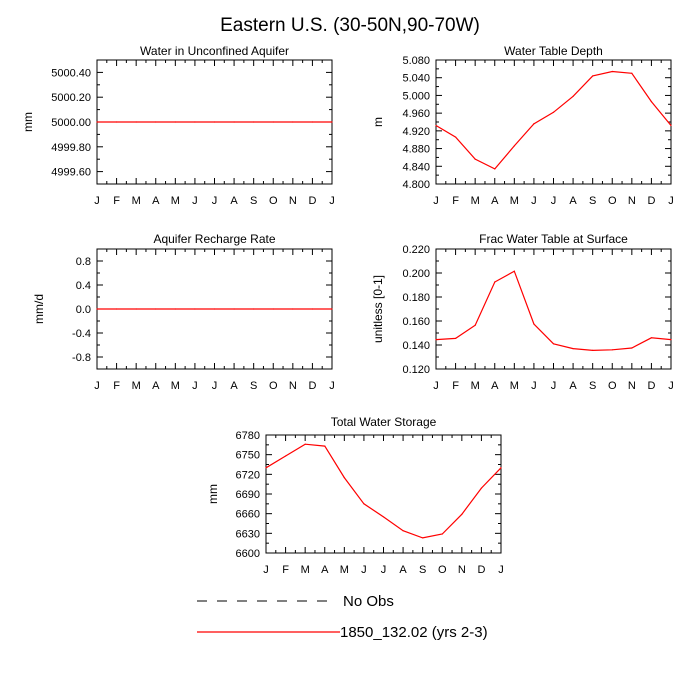  I want to click on panel-title: Water in Unconfined Aquifer, so click(214, 51).